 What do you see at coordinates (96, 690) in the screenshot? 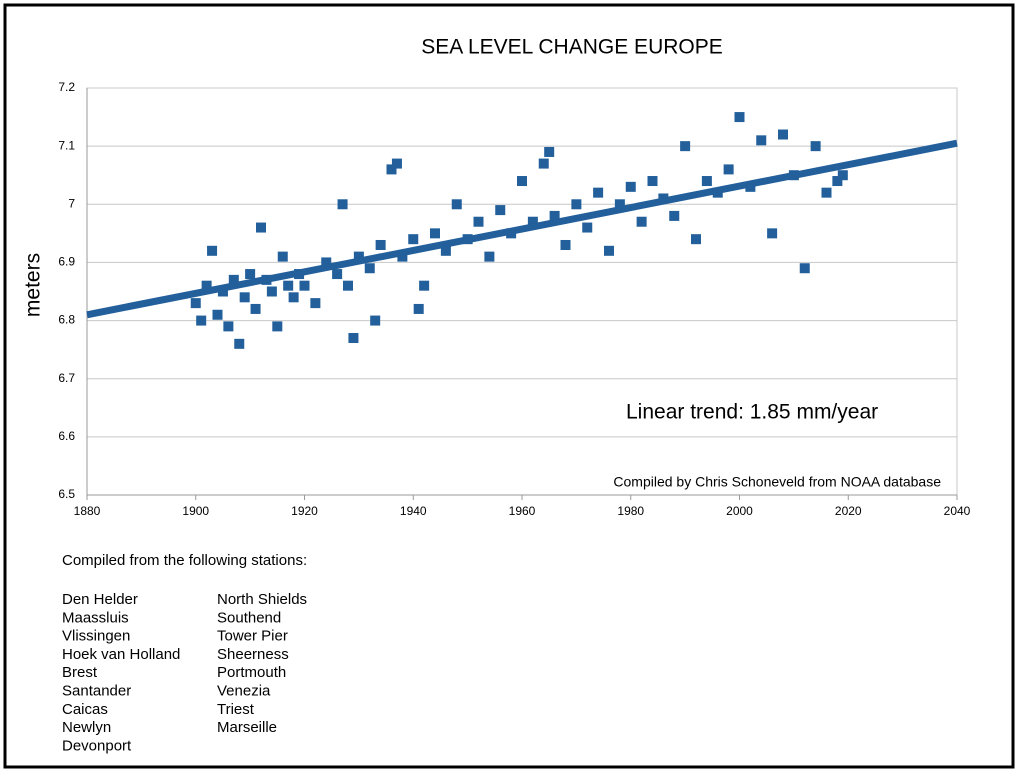
I see `station-name: Santander` at bounding box center [96, 690].